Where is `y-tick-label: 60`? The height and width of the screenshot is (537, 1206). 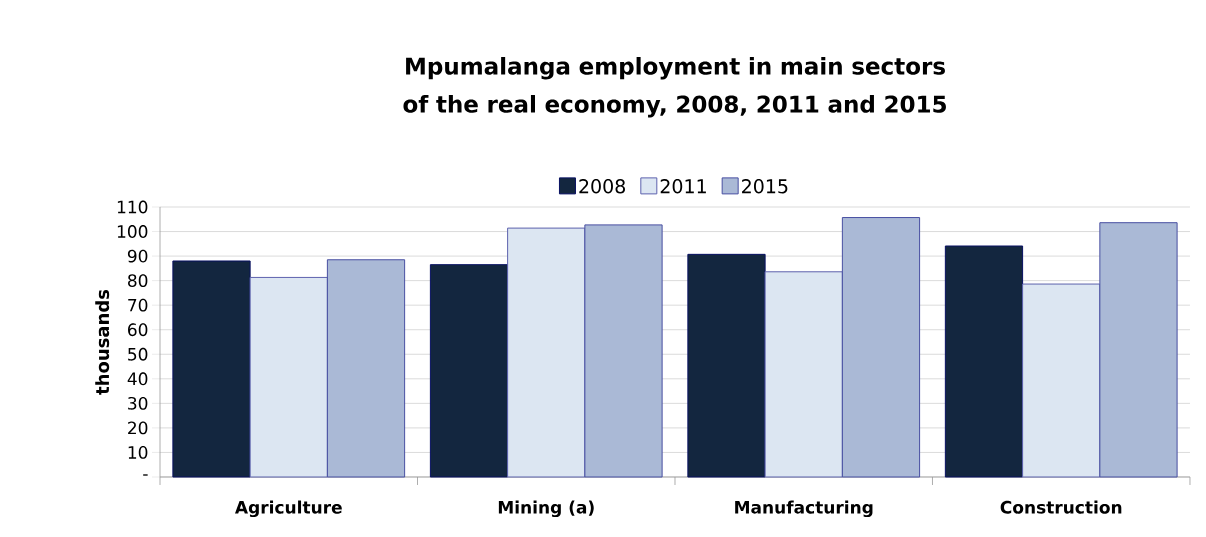
y-tick-label: 60 is located at coordinates (138, 330).